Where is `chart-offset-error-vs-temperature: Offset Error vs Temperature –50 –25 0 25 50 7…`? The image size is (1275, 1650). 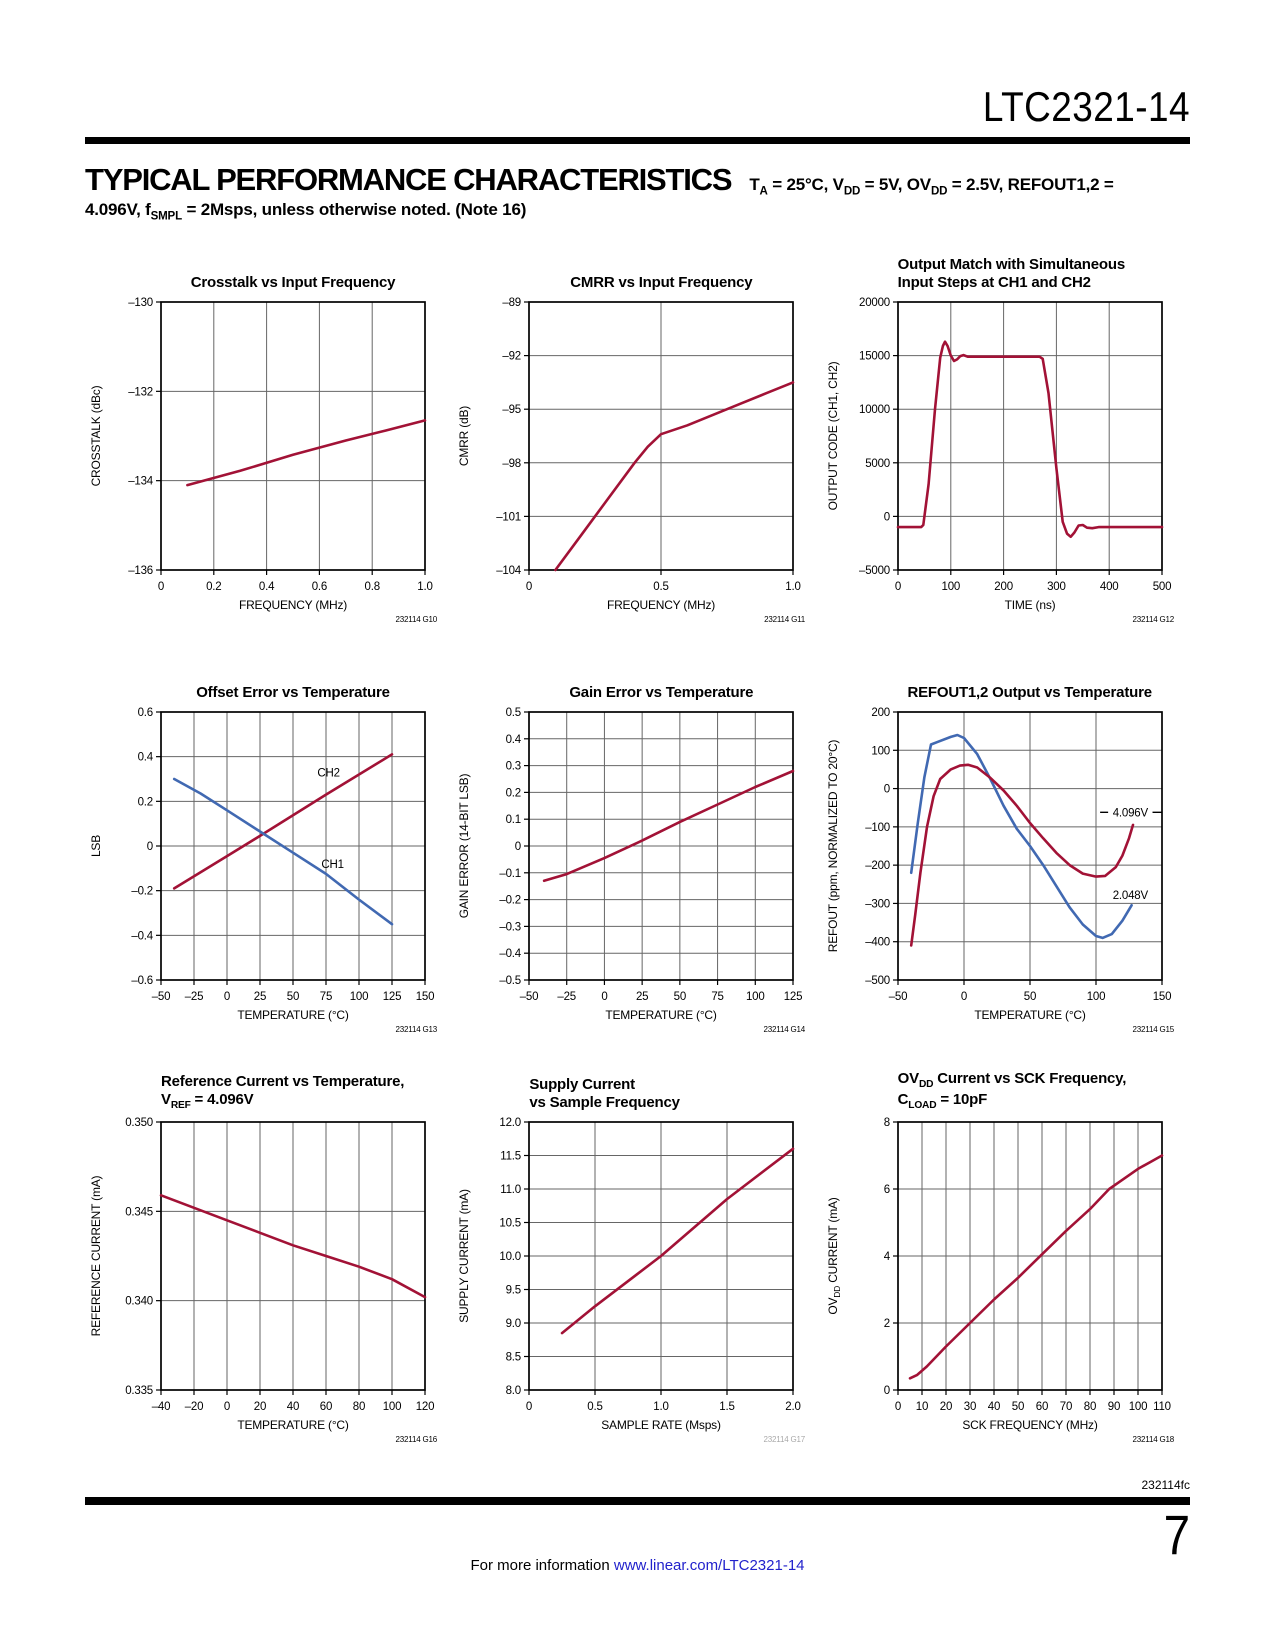
chart-offset-error-vs-temperature: Offset Error vs Temperature –50 –25 0 25 50 7… is located at coordinates (269, 854).